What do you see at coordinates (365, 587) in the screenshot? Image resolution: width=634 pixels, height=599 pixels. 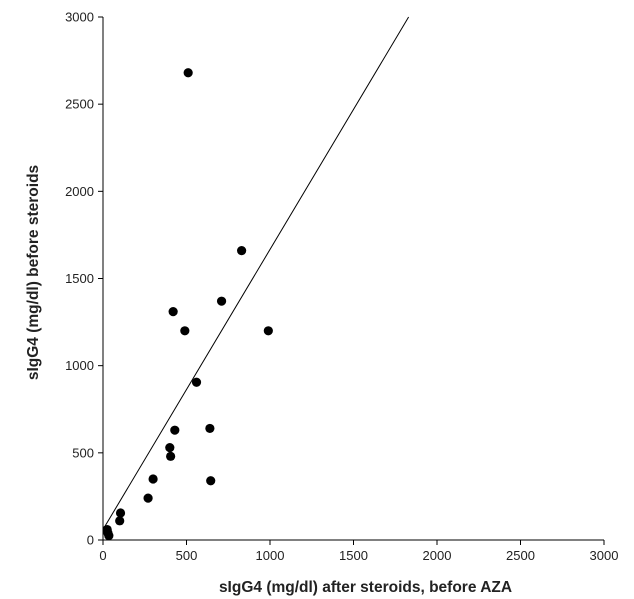 I see `x-axis-title: sIgG4 (mg/dl) after steroids, before AZA` at bounding box center [365, 587].